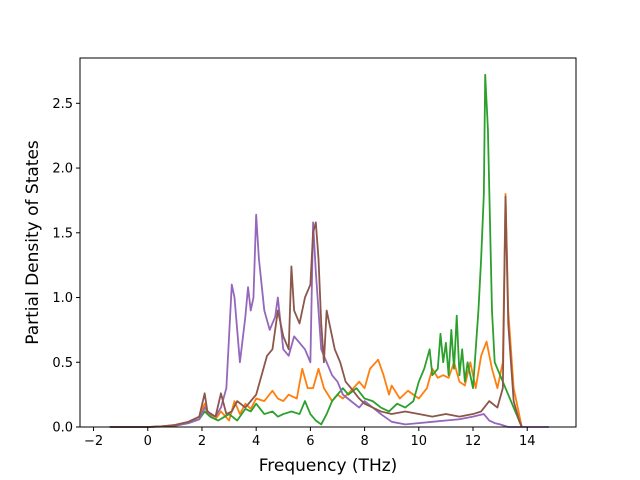  Describe the element at coordinates (419, 441) in the screenshot. I see `x-tick-label: 10` at that location.